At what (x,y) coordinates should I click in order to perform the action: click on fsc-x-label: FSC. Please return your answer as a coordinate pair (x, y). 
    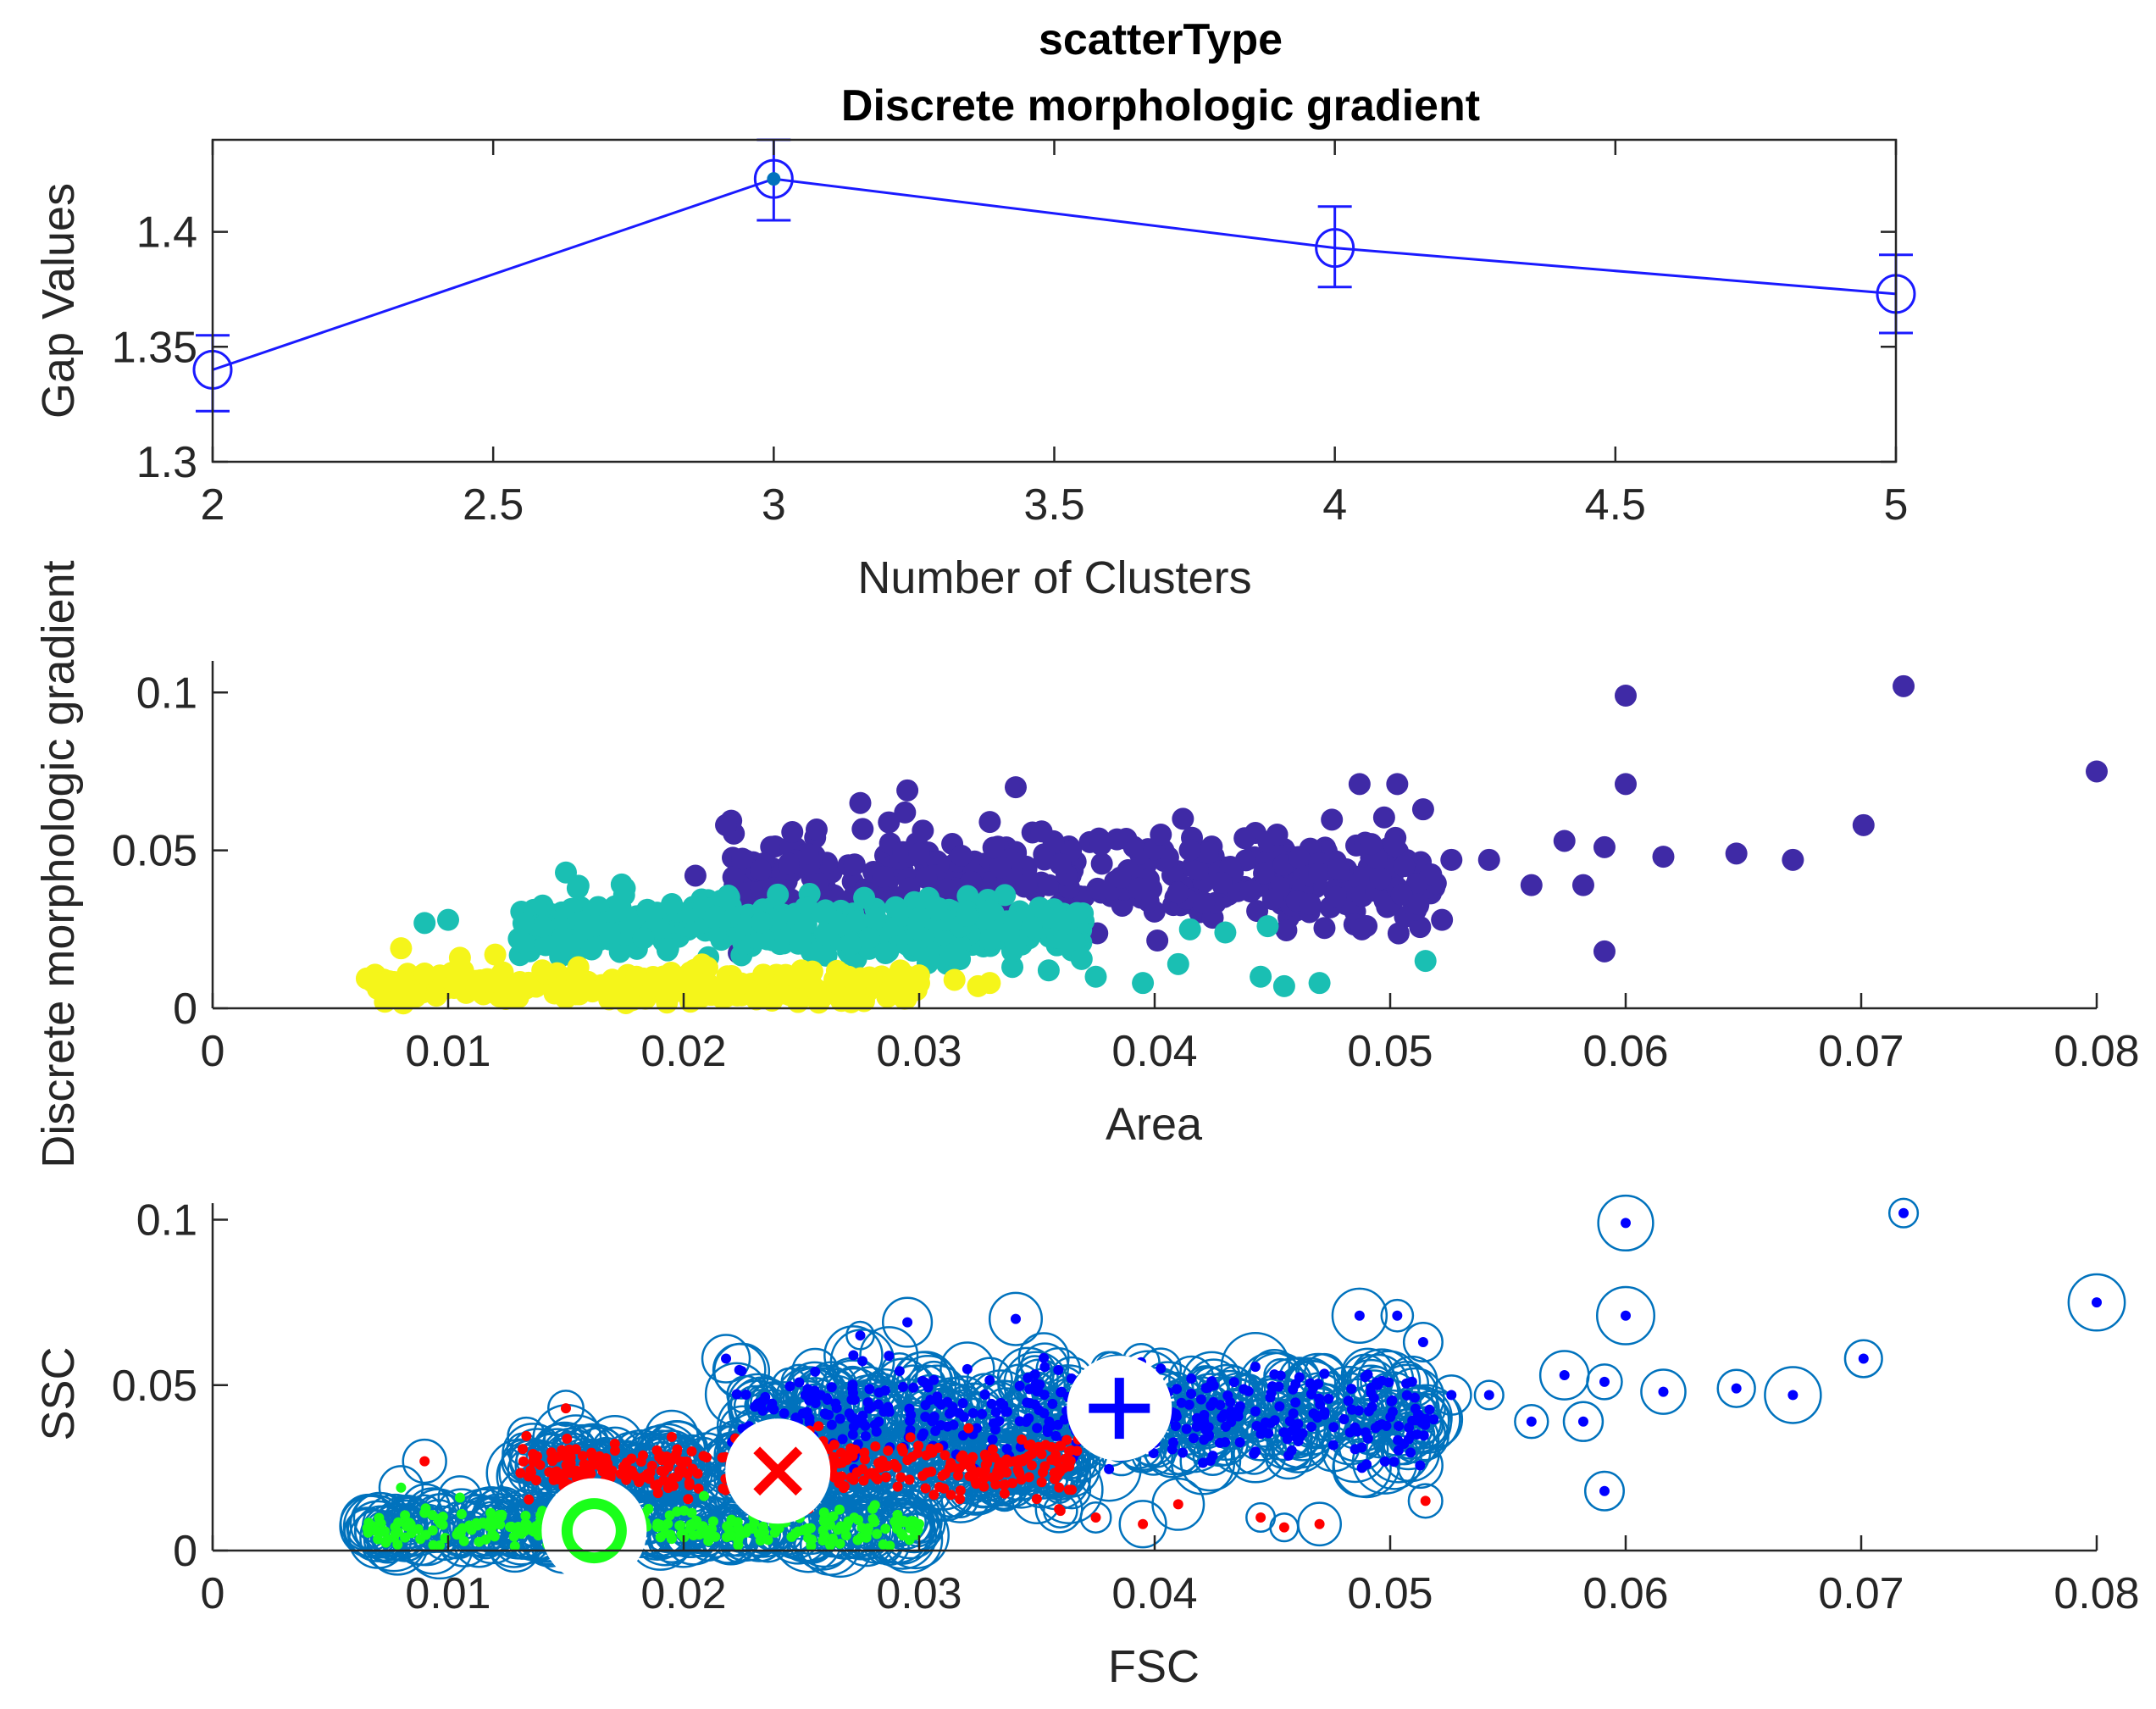
    Looking at the image, I should click on (1154, 1667).